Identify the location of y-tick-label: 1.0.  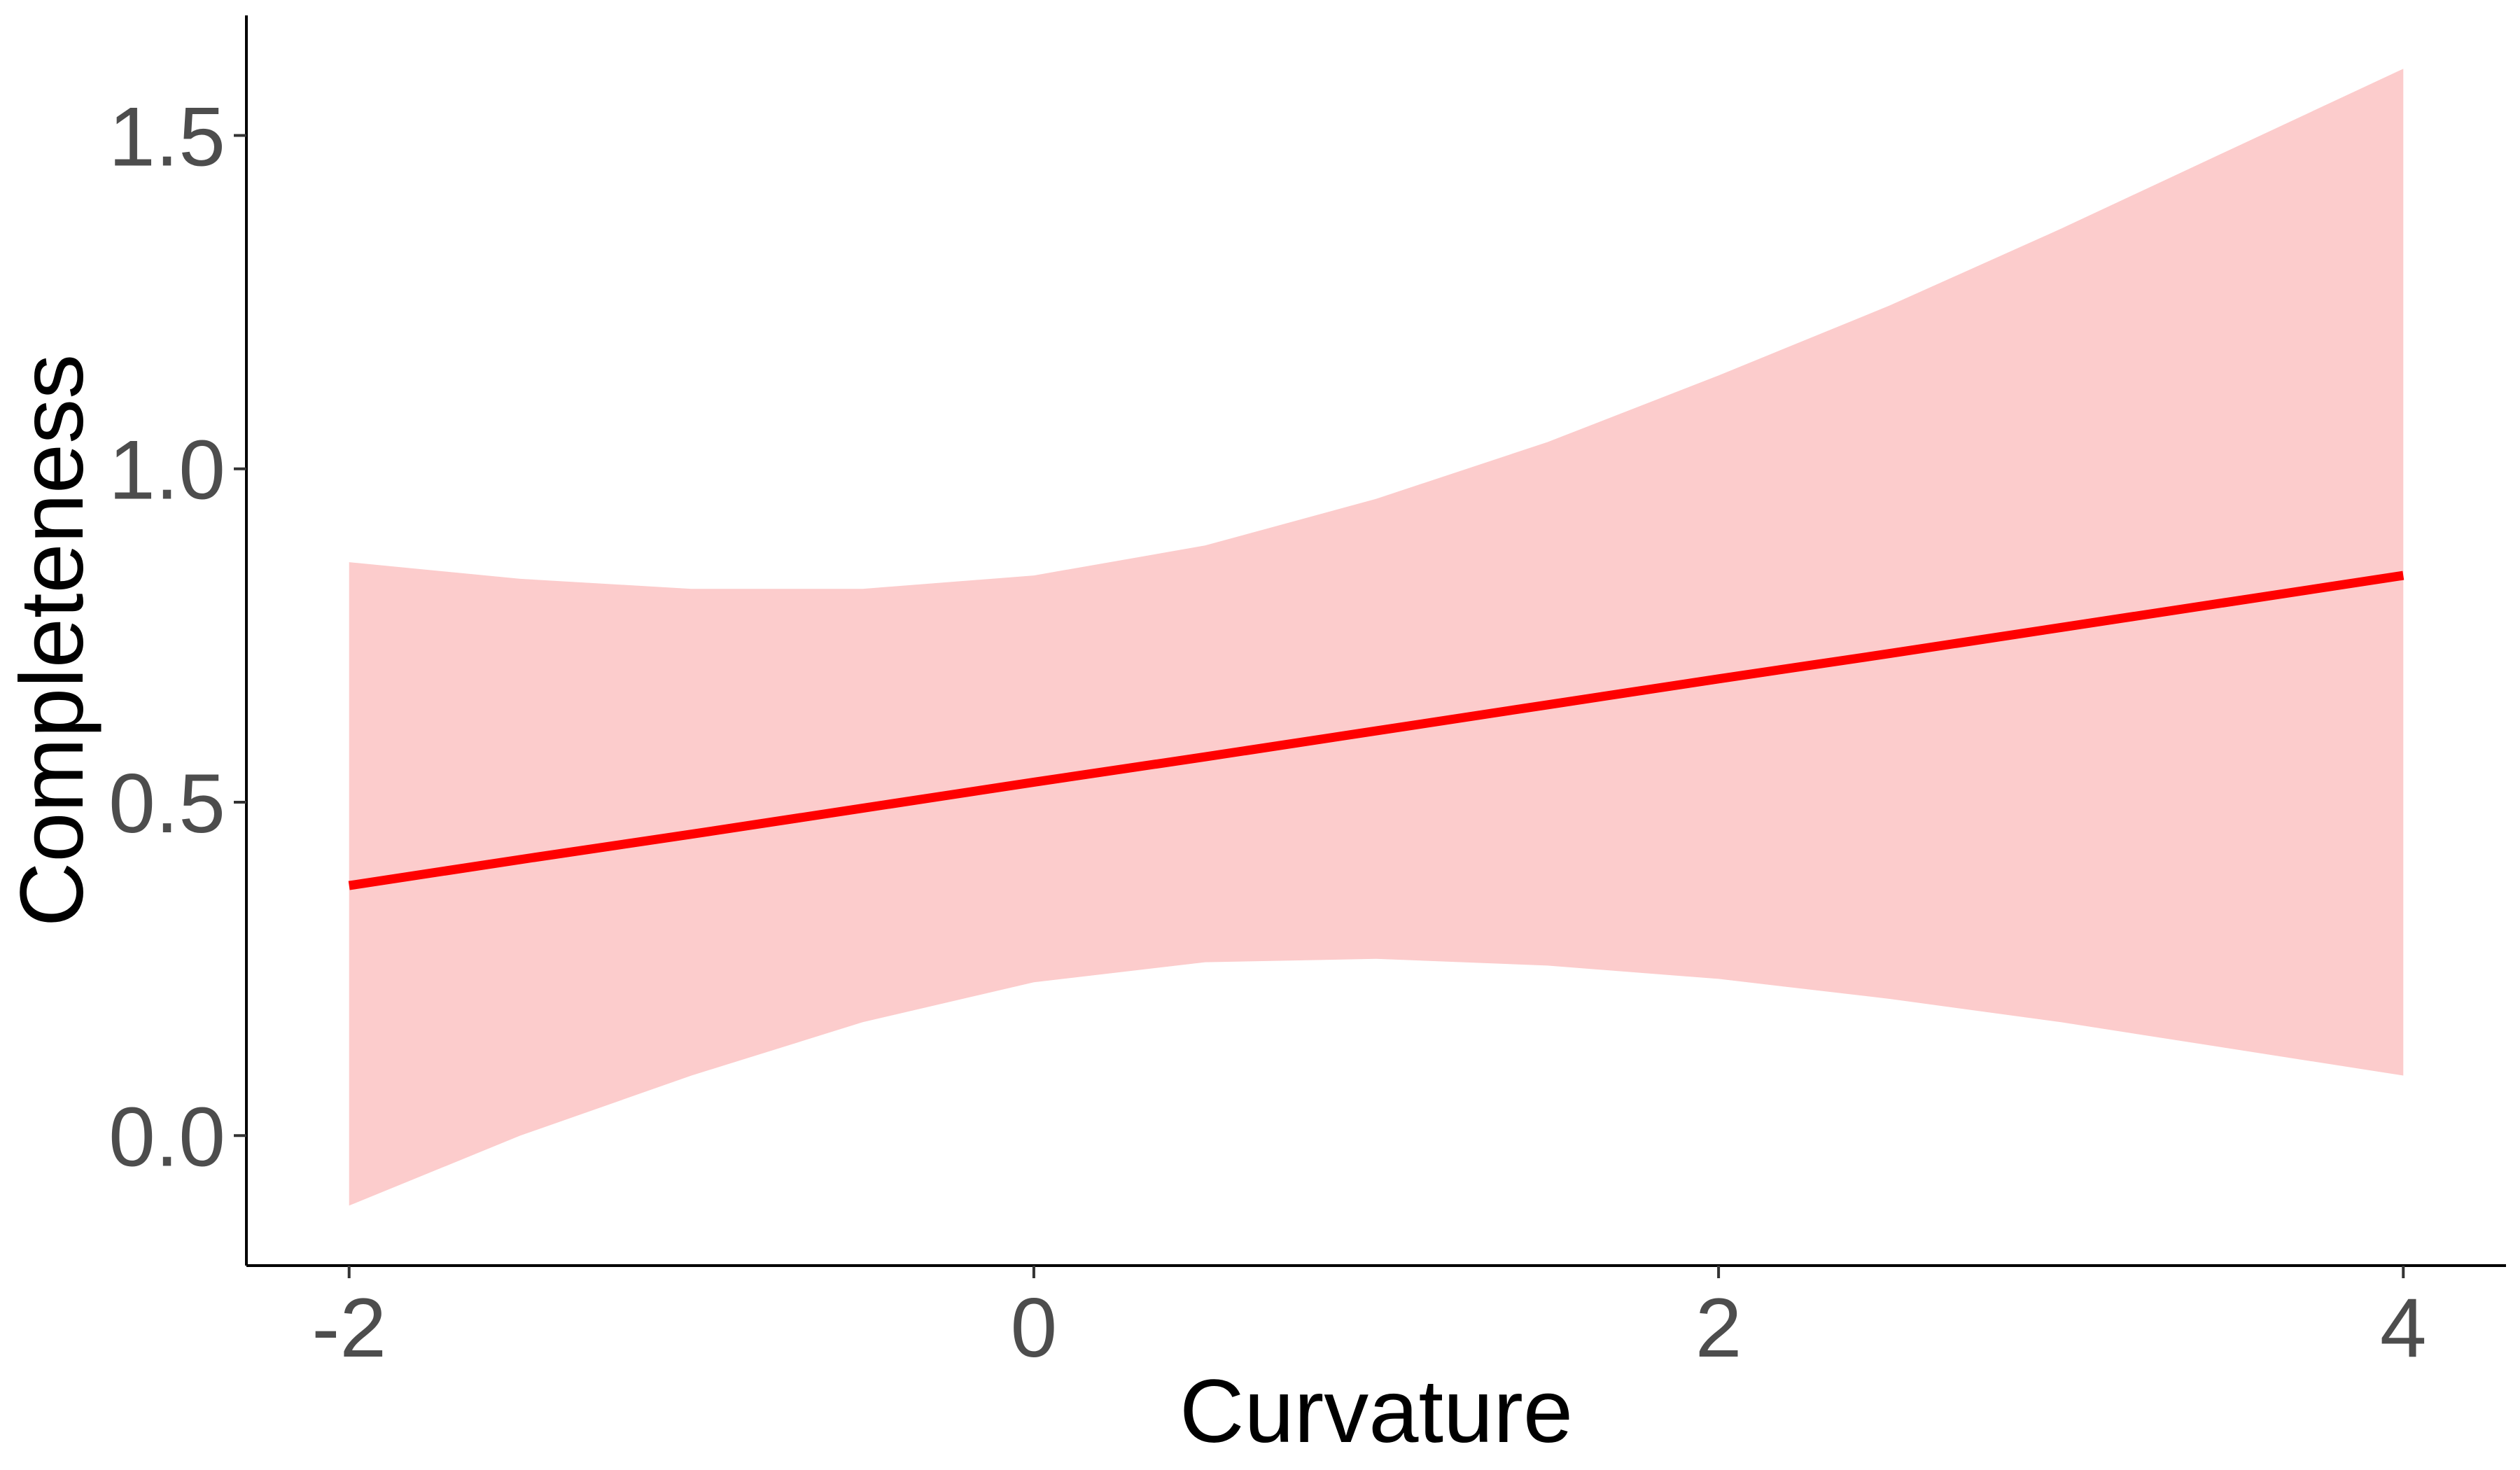
(166, 470).